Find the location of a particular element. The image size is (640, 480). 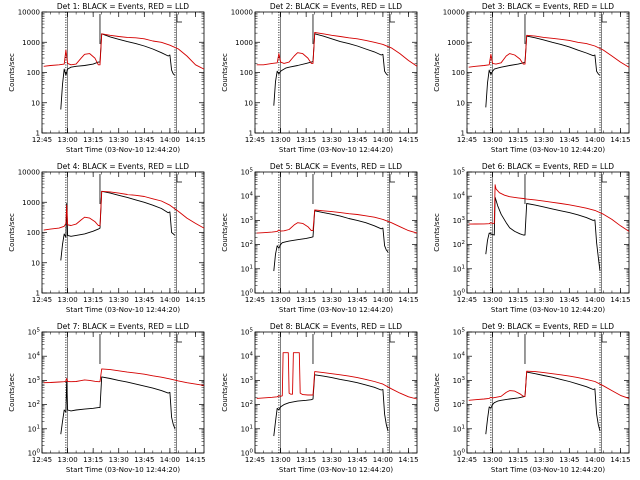

y-tick-label: 1 is located at coordinates (38, 294).